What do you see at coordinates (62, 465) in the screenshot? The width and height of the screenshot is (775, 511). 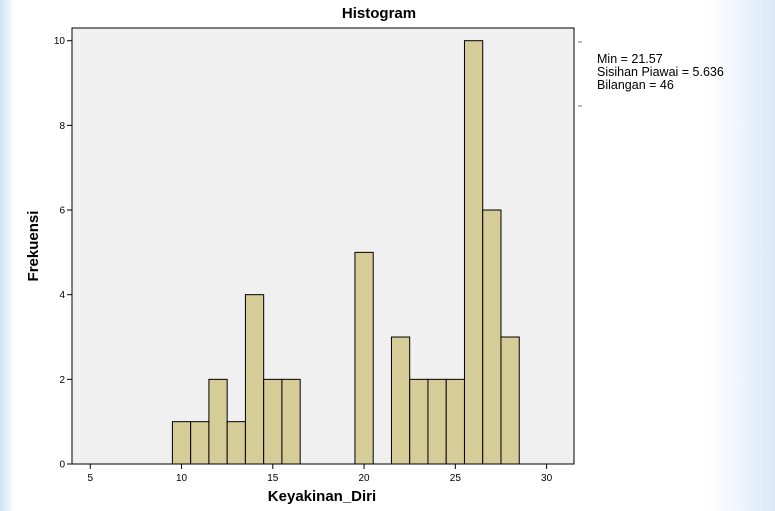 I see `y-tick-label: 0` at bounding box center [62, 465].